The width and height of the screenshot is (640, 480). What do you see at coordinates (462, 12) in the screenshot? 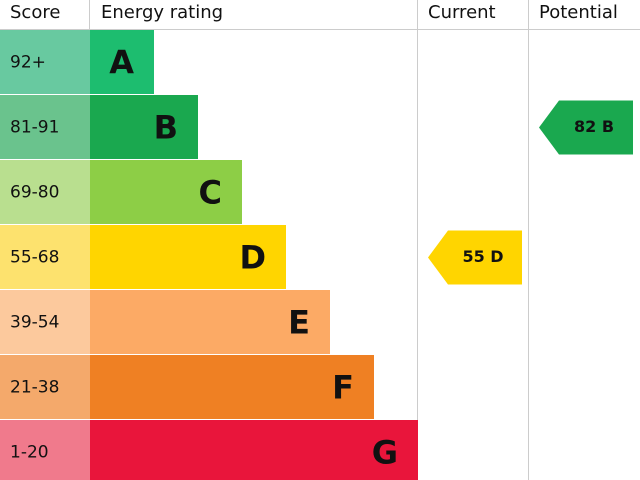
I see `header-current: Current` at bounding box center [462, 12].